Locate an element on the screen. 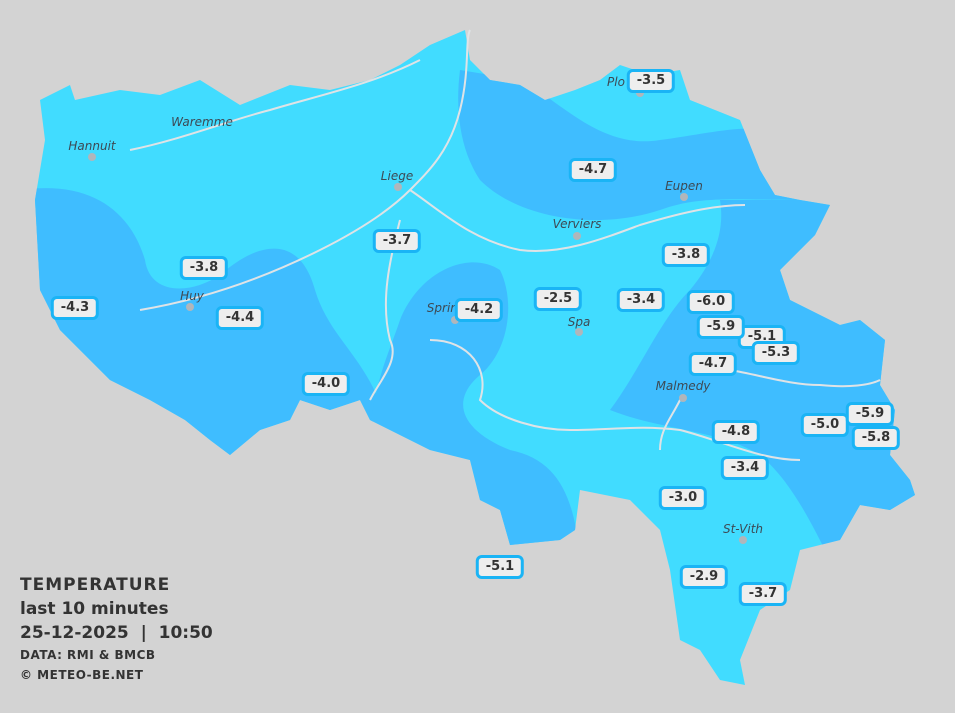 The width and height of the screenshot is (955, 713). city-label: Waremme is located at coordinates (202, 122).